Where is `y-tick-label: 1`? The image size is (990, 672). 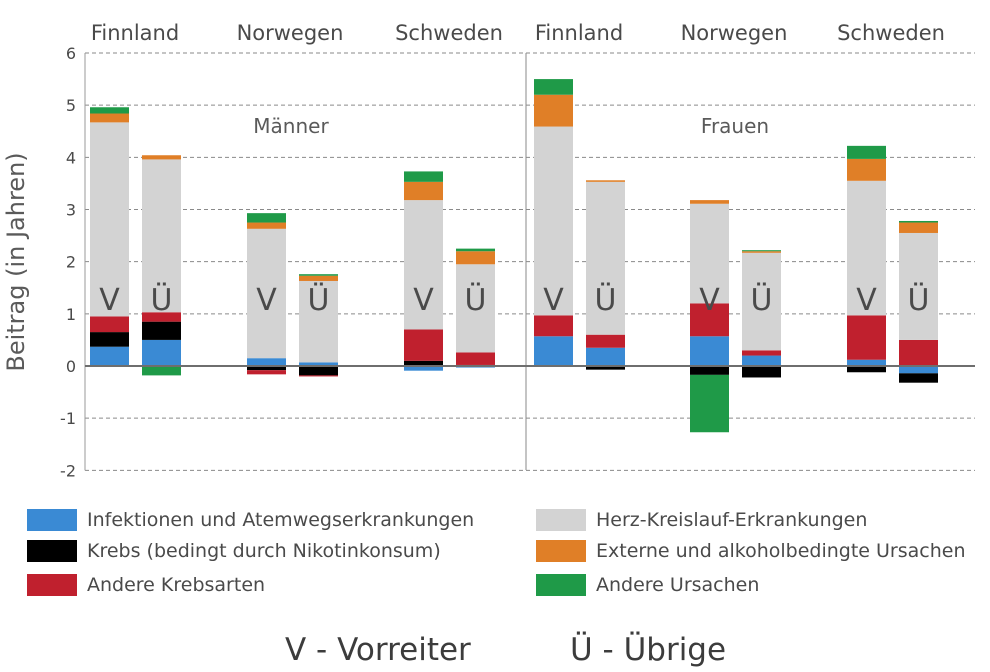
y-tick-label: 1 is located at coordinates (71, 314).